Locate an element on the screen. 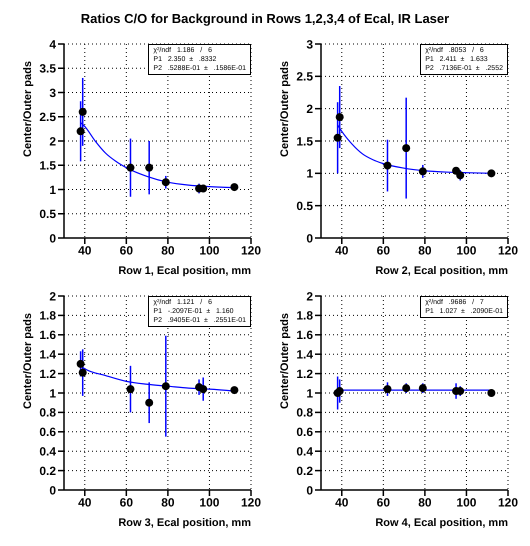 This screenshot has width=530, height=546. x-axis-title: Row 3, Ecal position, mm is located at coordinates (185, 523).